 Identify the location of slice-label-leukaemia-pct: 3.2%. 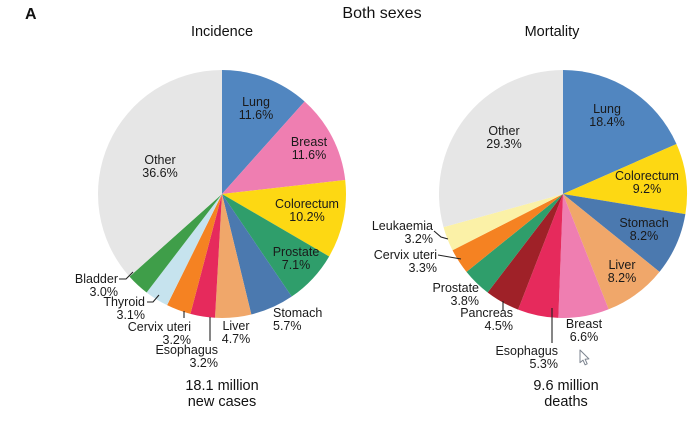
(419, 239).